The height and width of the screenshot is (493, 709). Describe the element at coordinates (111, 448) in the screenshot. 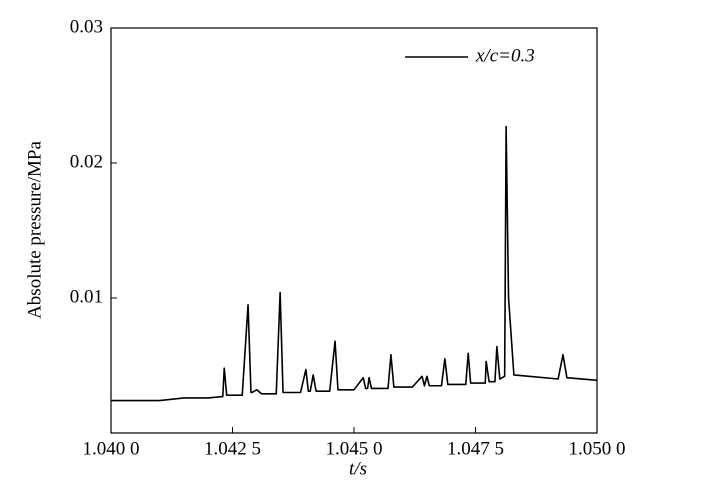

I see `x-tick-label: 1.040 0` at that location.